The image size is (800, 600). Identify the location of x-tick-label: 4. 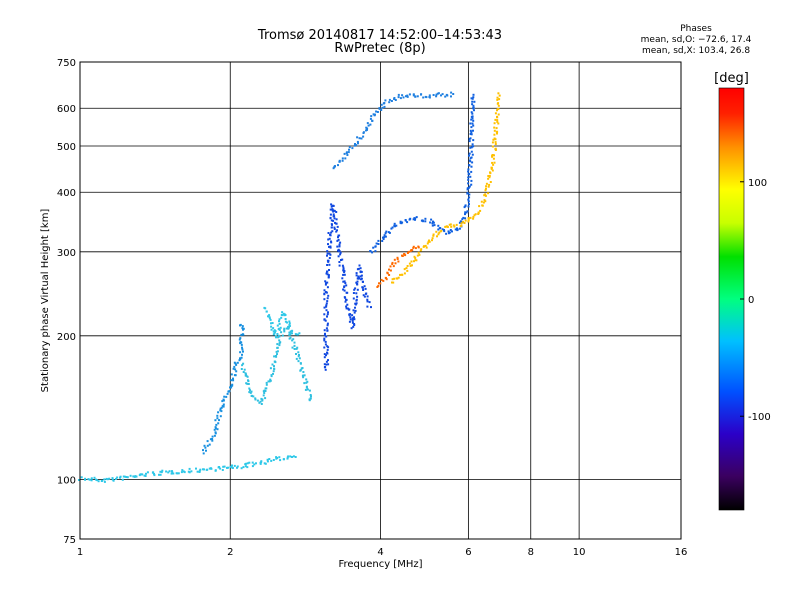
(380, 552).